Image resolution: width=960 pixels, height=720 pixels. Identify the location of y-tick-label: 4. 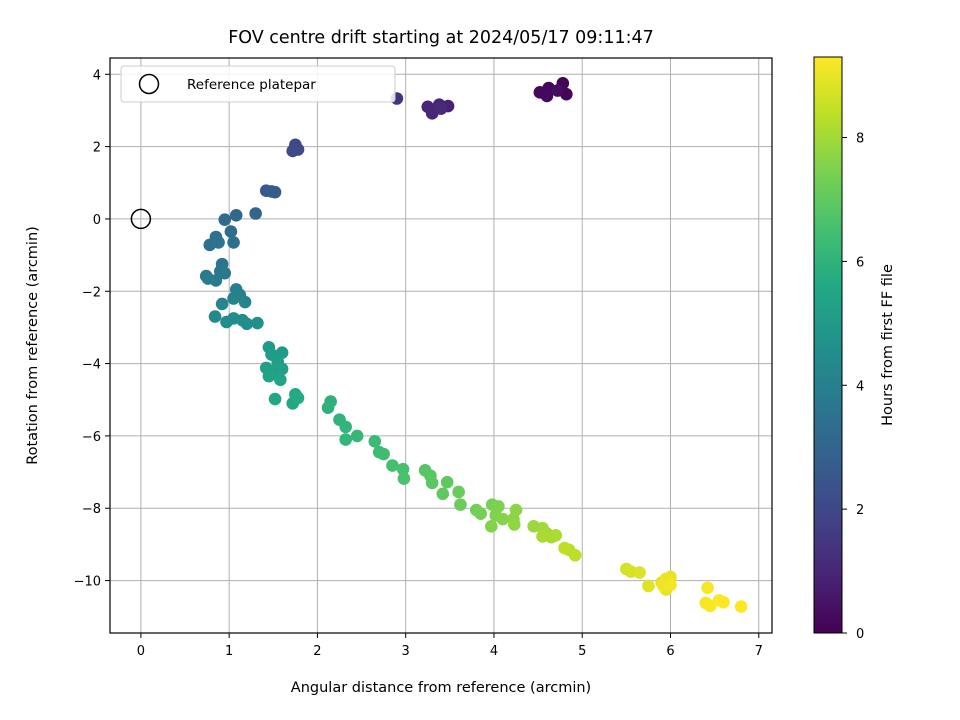
(97, 75).